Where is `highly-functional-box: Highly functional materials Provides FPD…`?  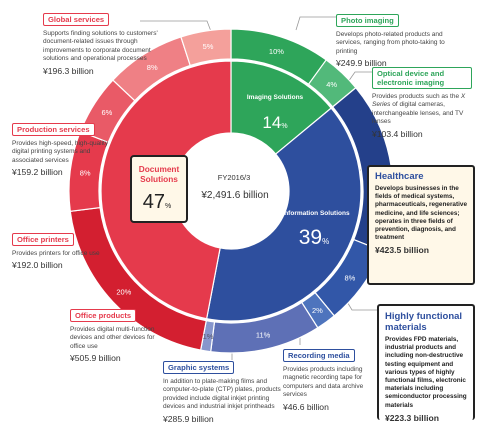
highly-functional-box: Highly functional materials Provides FPD… is located at coordinates (426, 363).